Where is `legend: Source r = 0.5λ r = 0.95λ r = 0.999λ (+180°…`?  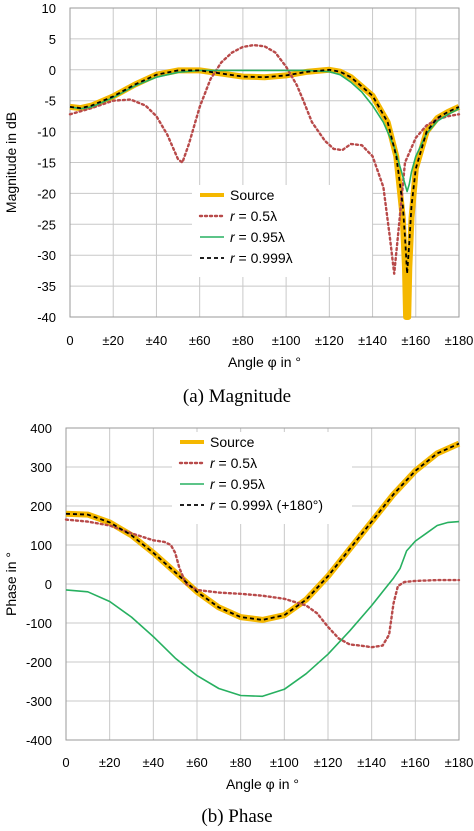 legend: Source r = 0.5λ r = 0.95λ r = 0.999λ (+180°… is located at coordinates (262, 478).